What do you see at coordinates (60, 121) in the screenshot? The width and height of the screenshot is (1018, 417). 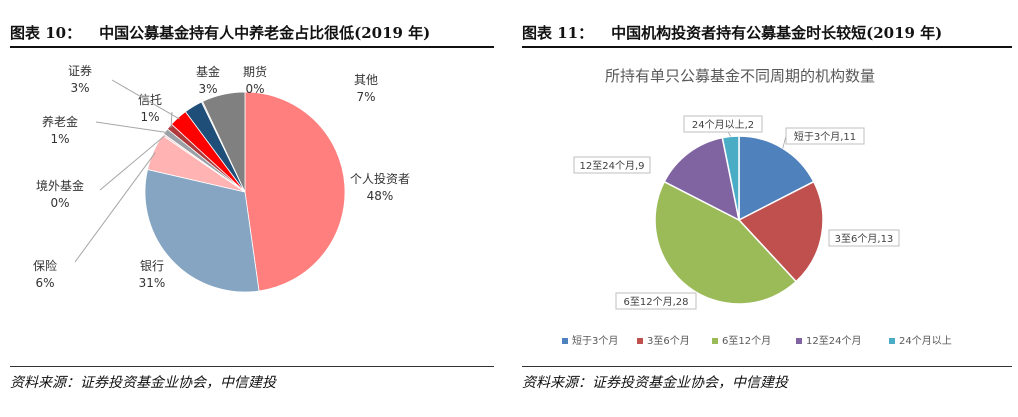 I see `slice-label-4: 养老金` at bounding box center [60, 121].